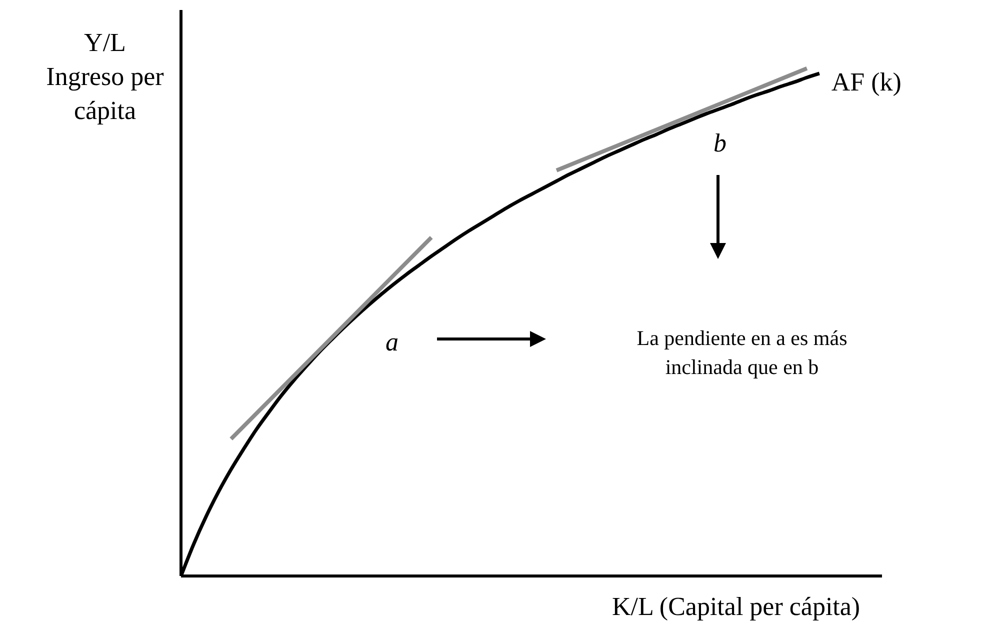 The height and width of the screenshot is (639, 1000). What do you see at coordinates (866, 81) in the screenshot?
I see `series-label: AF (k)` at bounding box center [866, 81].